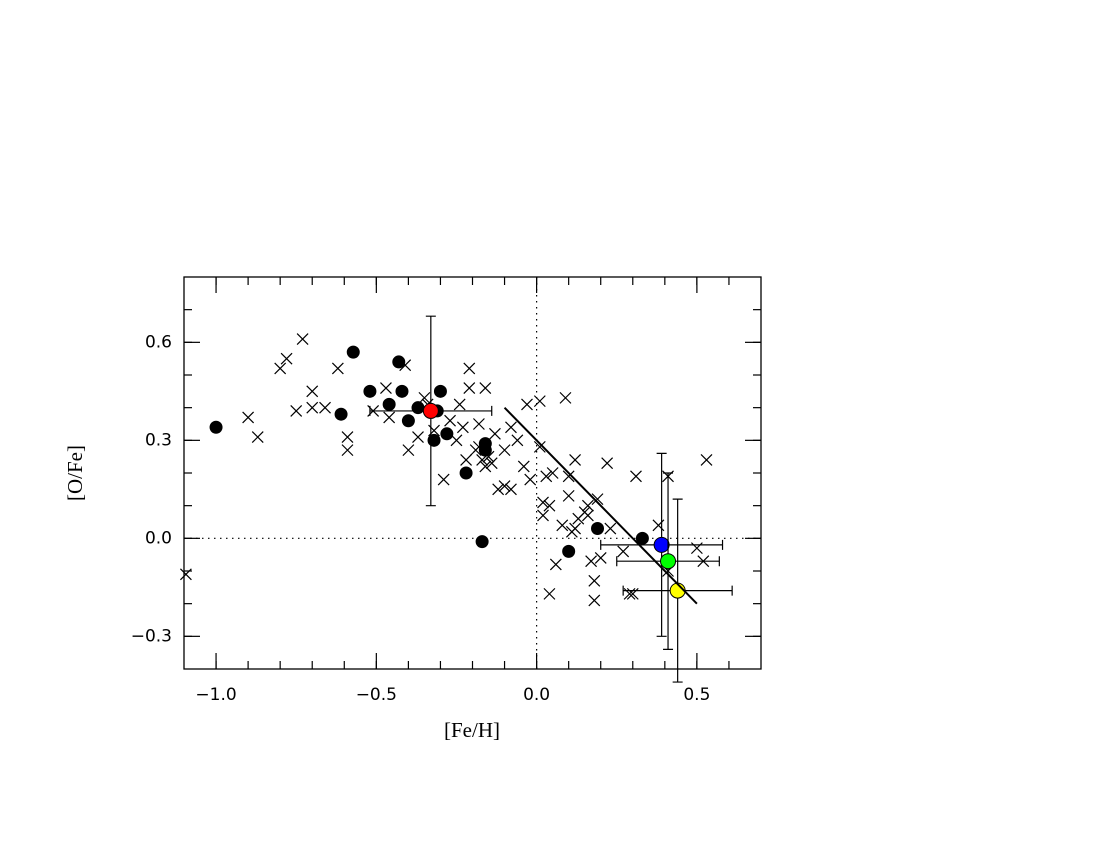 This screenshot has width=1100, height=850. I want to click on y-axis-label: [O/Fe], so click(75, 473).